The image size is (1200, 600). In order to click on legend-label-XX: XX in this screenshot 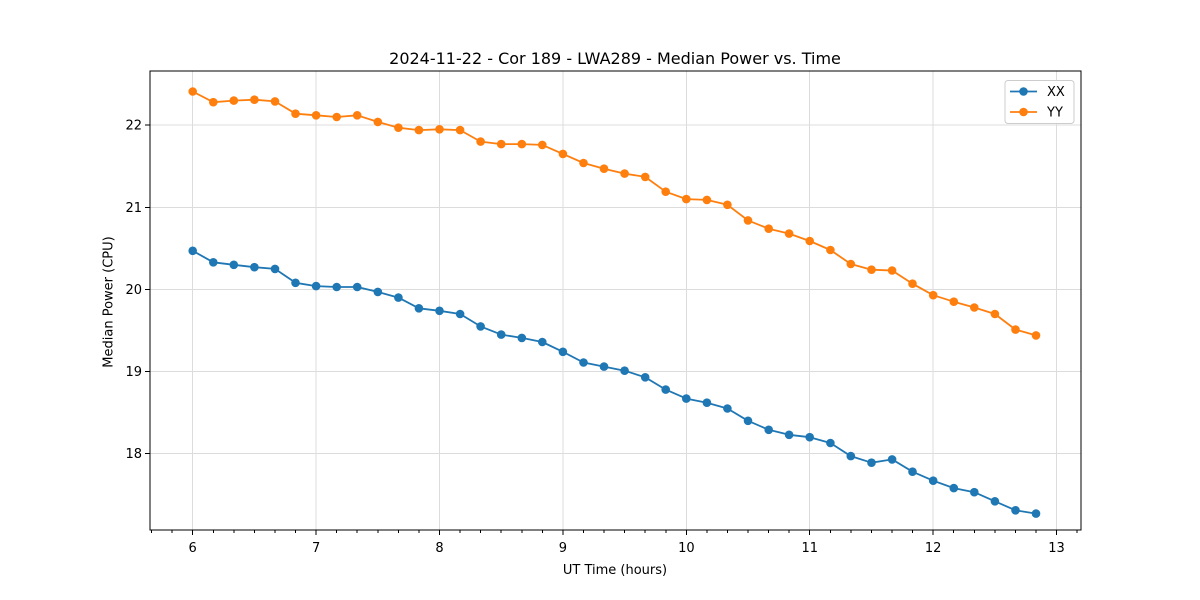, I will do `click(1056, 92)`.